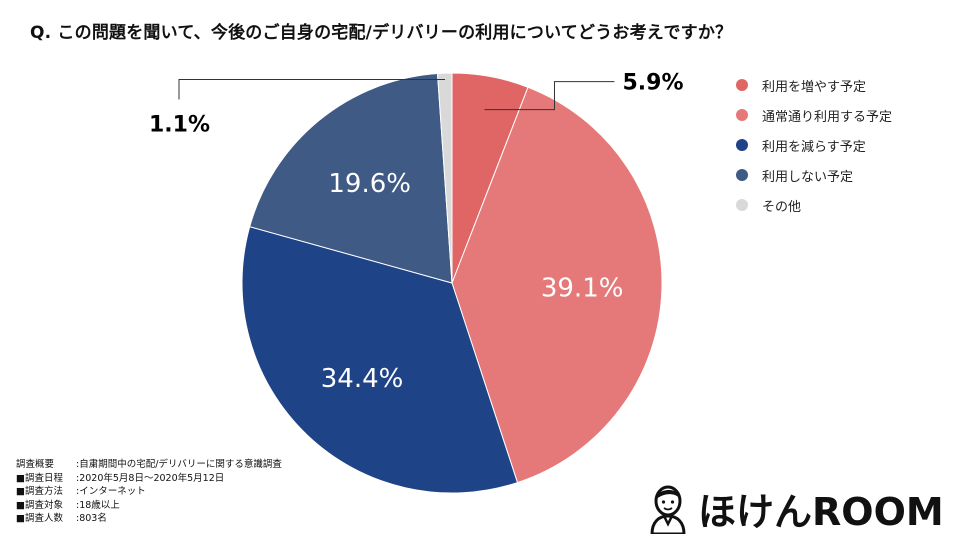 This screenshot has height=540, width=960. Describe the element at coordinates (98, 505) in the screenshot. I see `note-value: :18歳以上` at that location.